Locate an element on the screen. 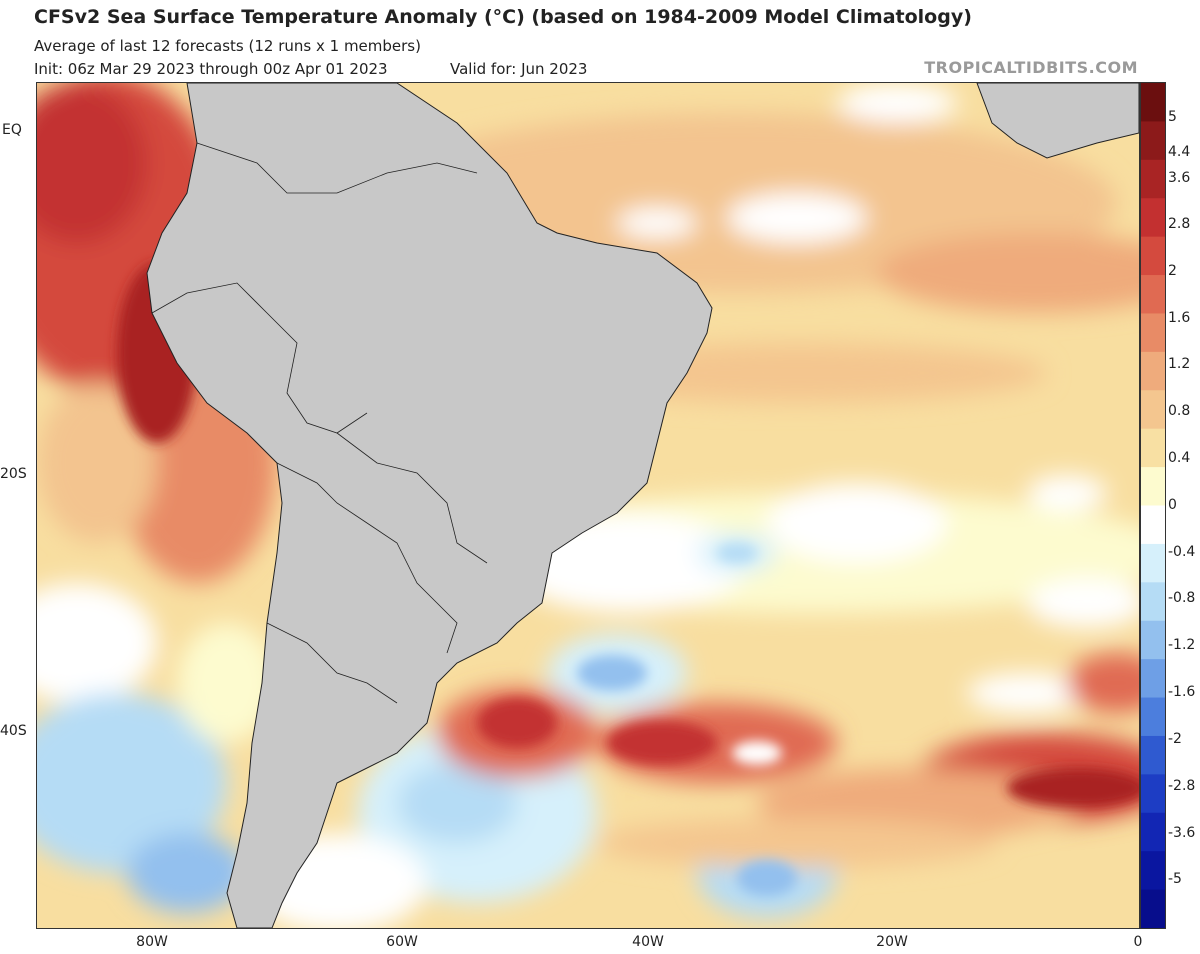 The width and height of the screenshot is (1200, 954). colorbar-label: -0.4 is located at coordinates (1182, 552).